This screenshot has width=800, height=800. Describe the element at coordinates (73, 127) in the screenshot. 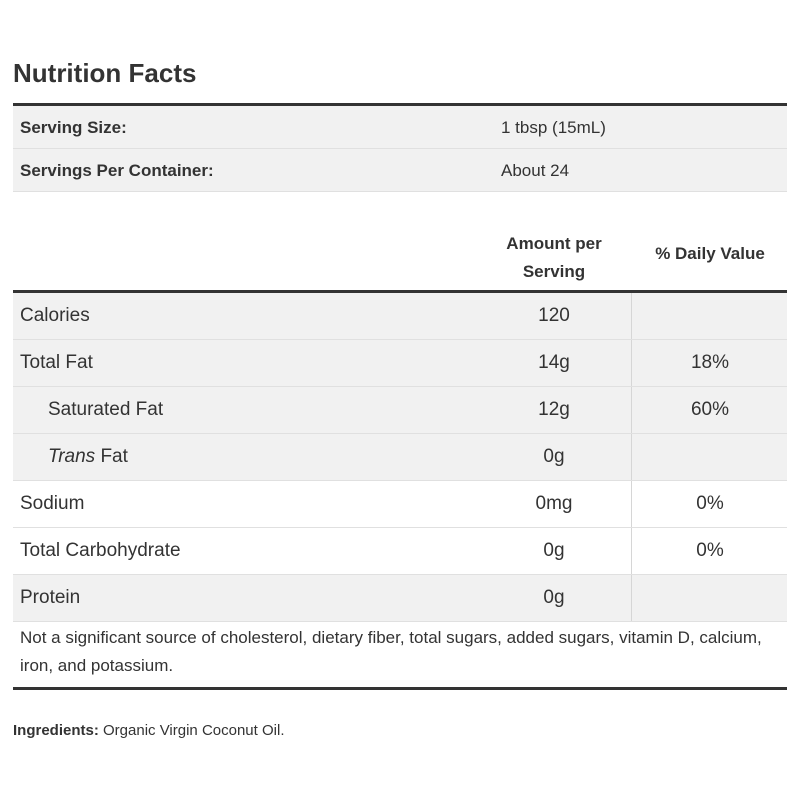

I see `serving-size-label: Serving Size:` at that location.